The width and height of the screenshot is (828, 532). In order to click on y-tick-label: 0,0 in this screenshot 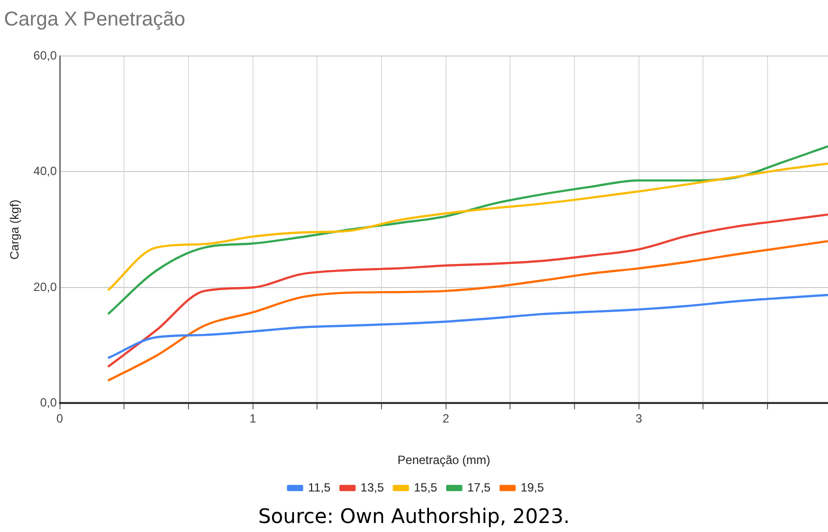, I will do `click(49, 403)`.